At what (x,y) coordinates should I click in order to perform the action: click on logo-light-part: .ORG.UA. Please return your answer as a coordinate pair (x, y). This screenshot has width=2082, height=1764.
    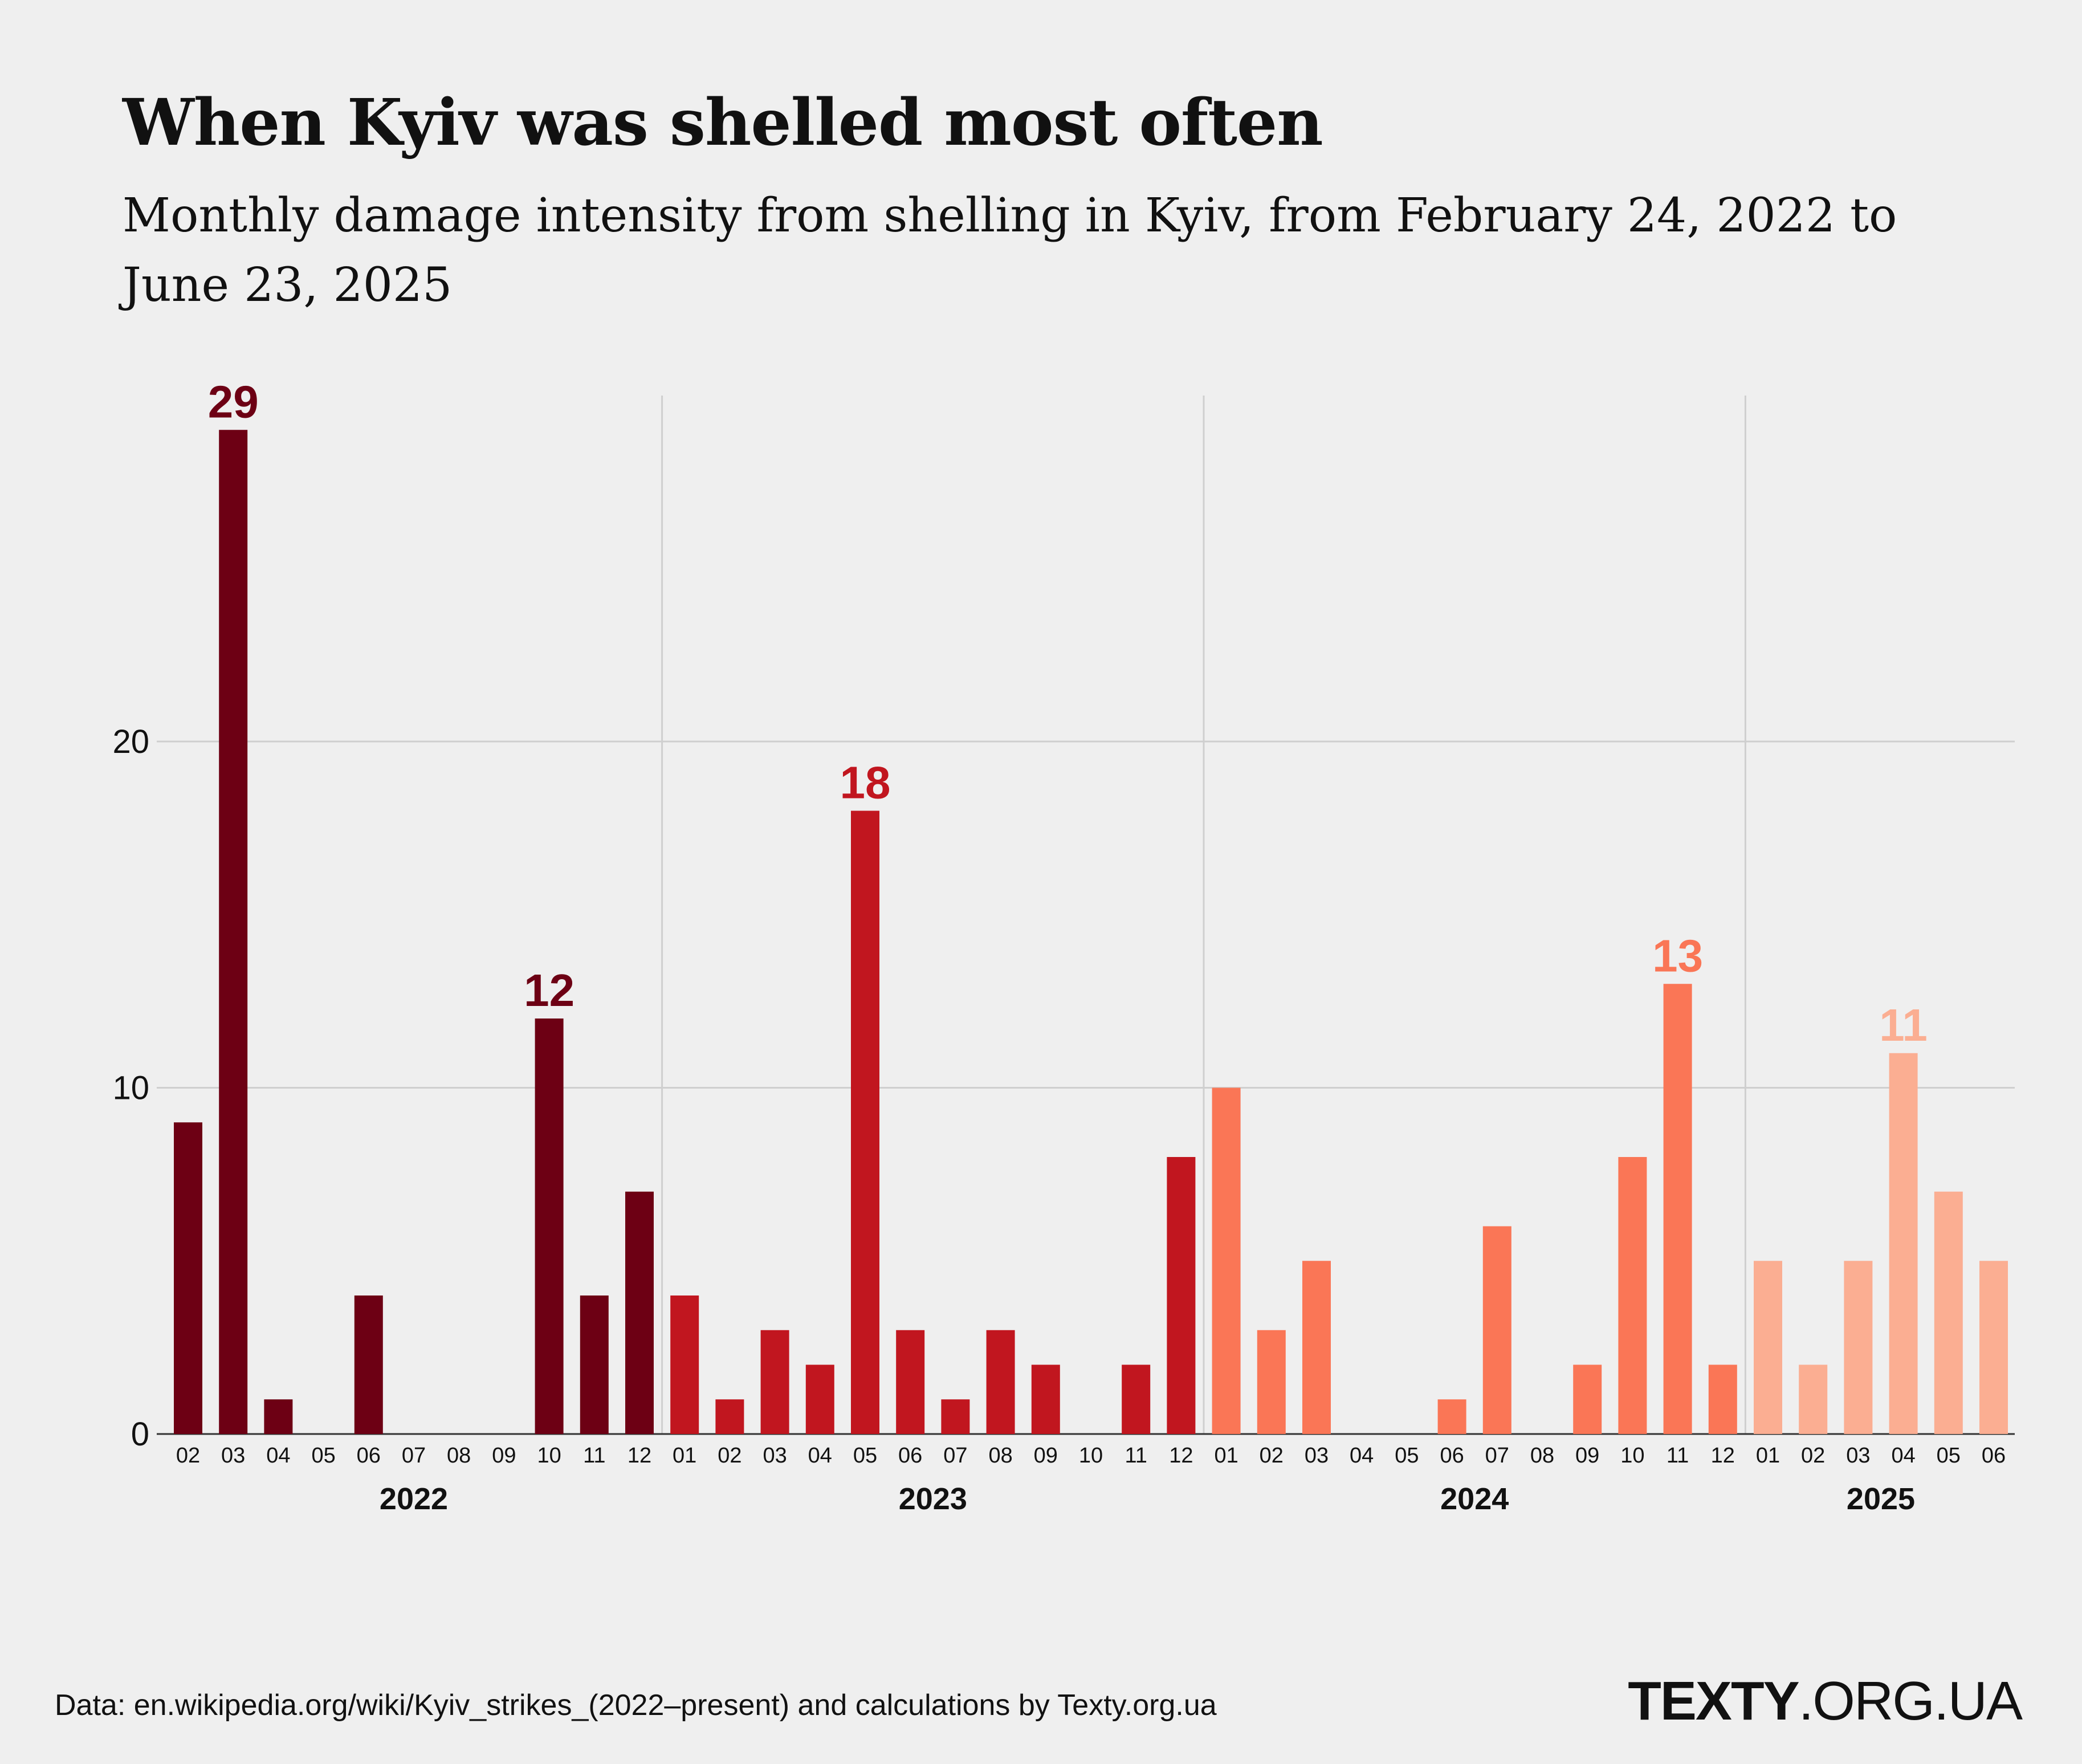
    Looking at the image, I should click on (1910, 1702).